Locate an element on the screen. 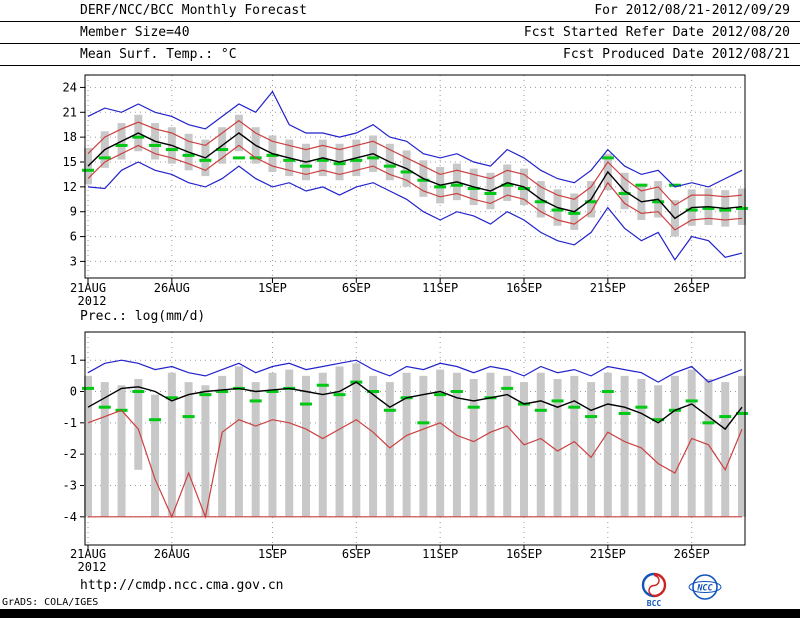 Image resolution: width=800 pixels, height=618 pixels. svg-text: -2 is located at coordinates (70, 454).